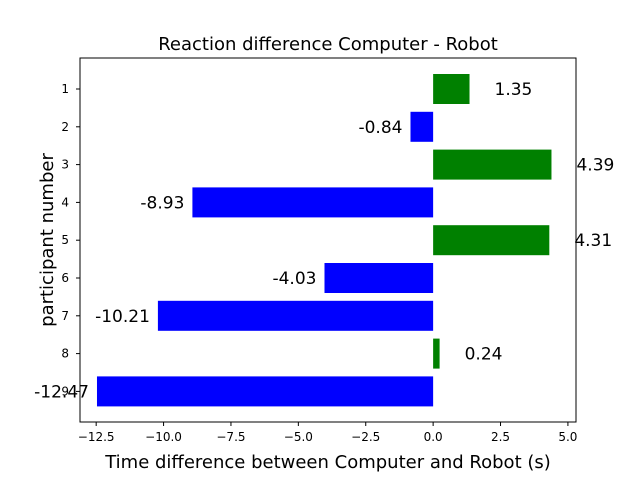  I want to click on y-tick-label: 1, so click(65, 89).